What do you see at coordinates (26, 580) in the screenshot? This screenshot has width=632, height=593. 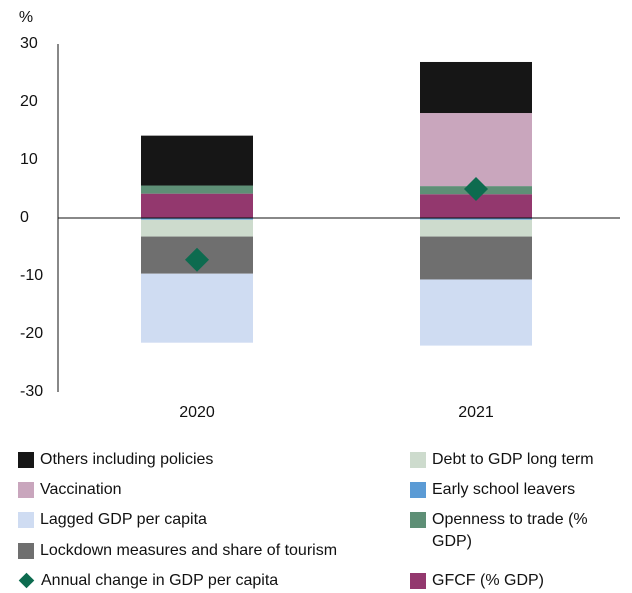 I see `legend-marker` at bounding box center [26, 580].